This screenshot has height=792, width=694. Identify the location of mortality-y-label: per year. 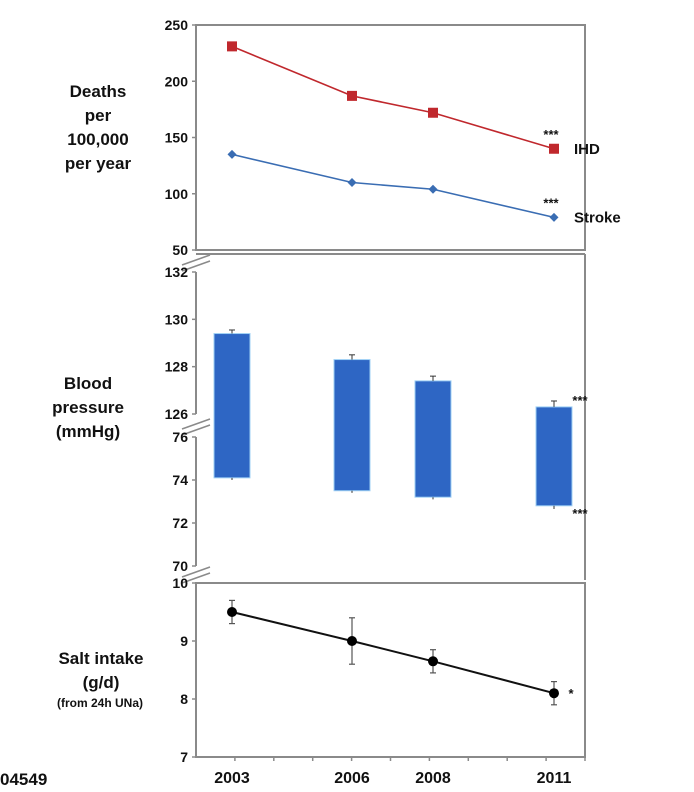
(98, 163).